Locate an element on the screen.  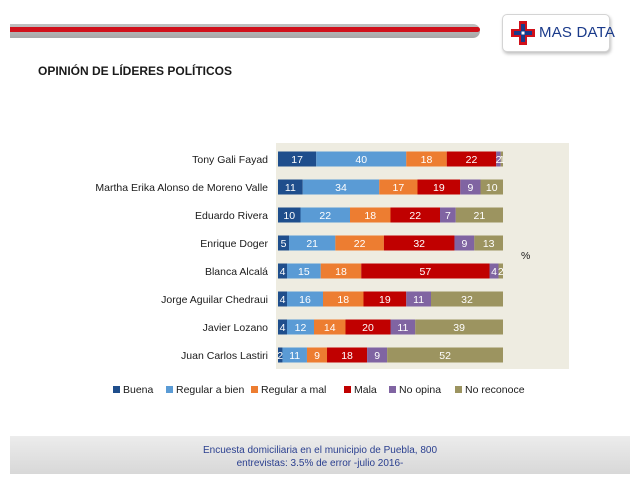
bar-no-opina-javier-lozano is located at coordinates (403, 327).